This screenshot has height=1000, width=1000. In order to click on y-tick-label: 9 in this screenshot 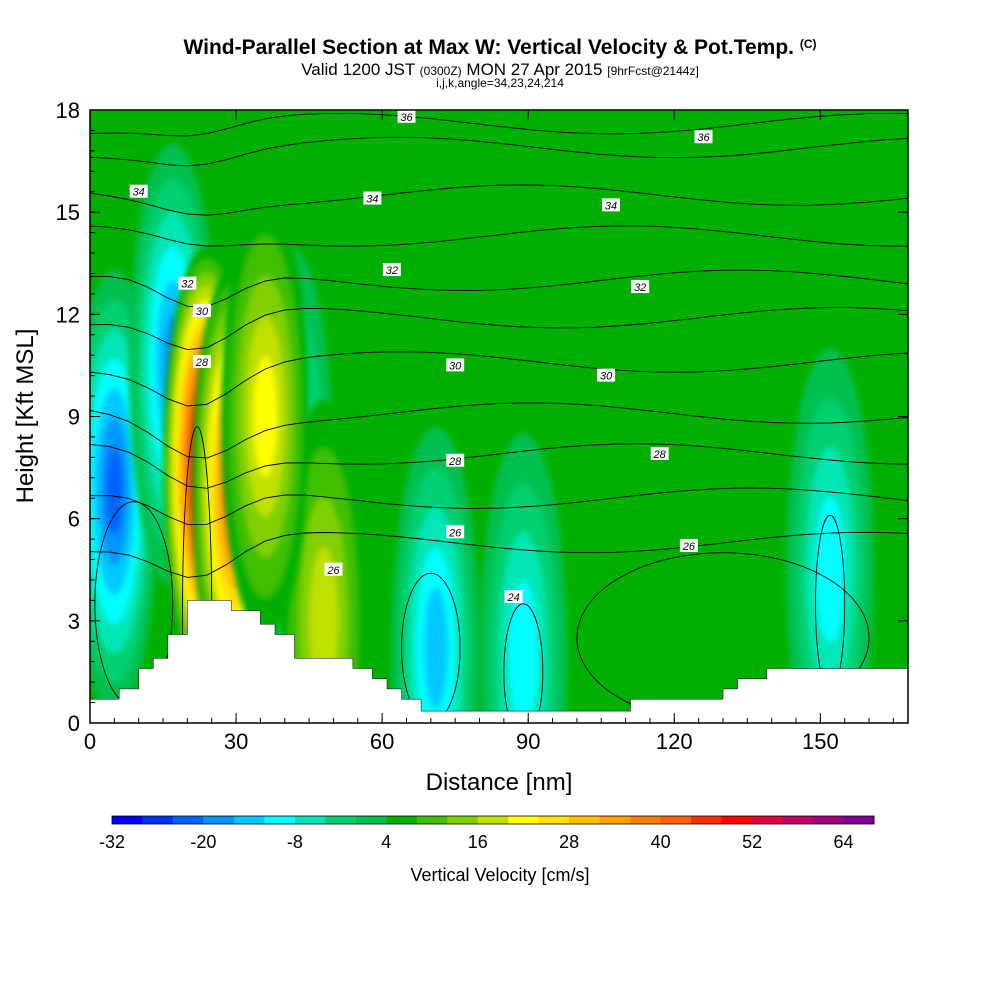, I will do `click(74, 417)`.